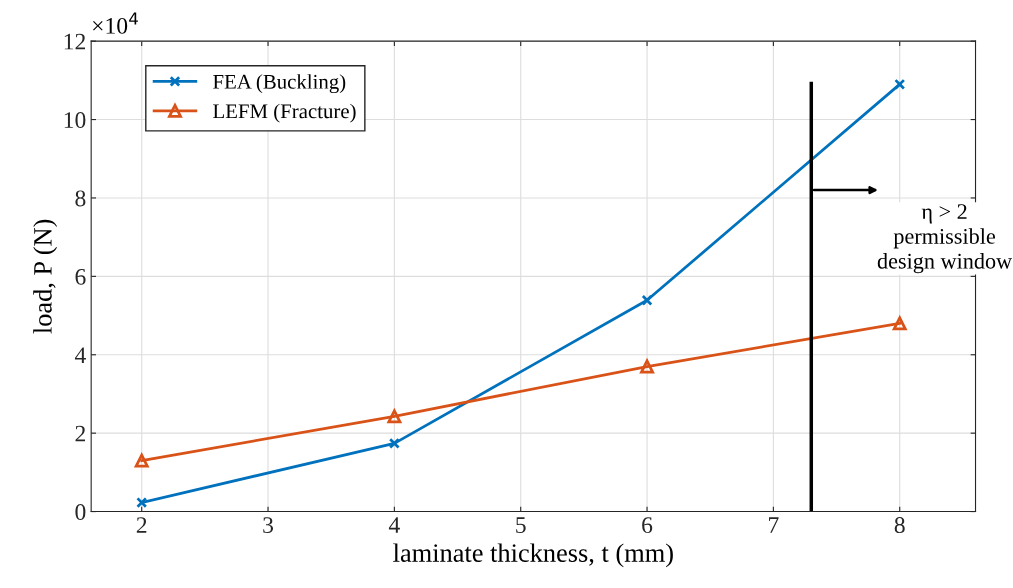 Image resolution: width=1013 pixels, height=588 pixels. What do you see at coordinates (279, 84) in the screenshot?
I see `legend-label: FEA (Buckling)` at bounding box center [279, 84].